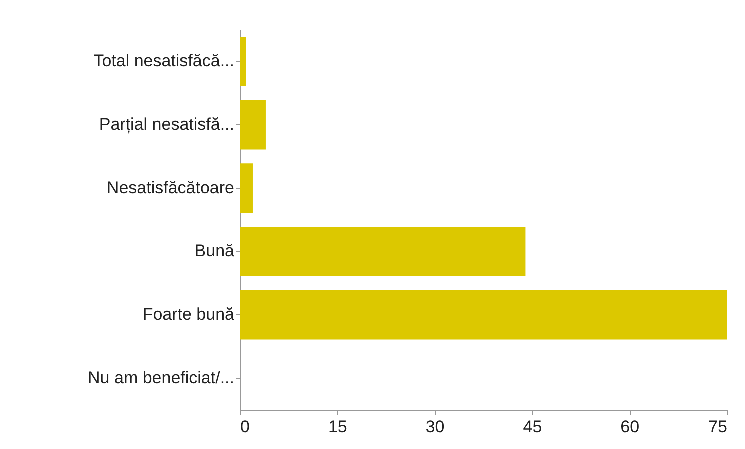  Describe the element at coordinates (435, 427) in the screenshot. I see `x-tick-label: 30` at that location.